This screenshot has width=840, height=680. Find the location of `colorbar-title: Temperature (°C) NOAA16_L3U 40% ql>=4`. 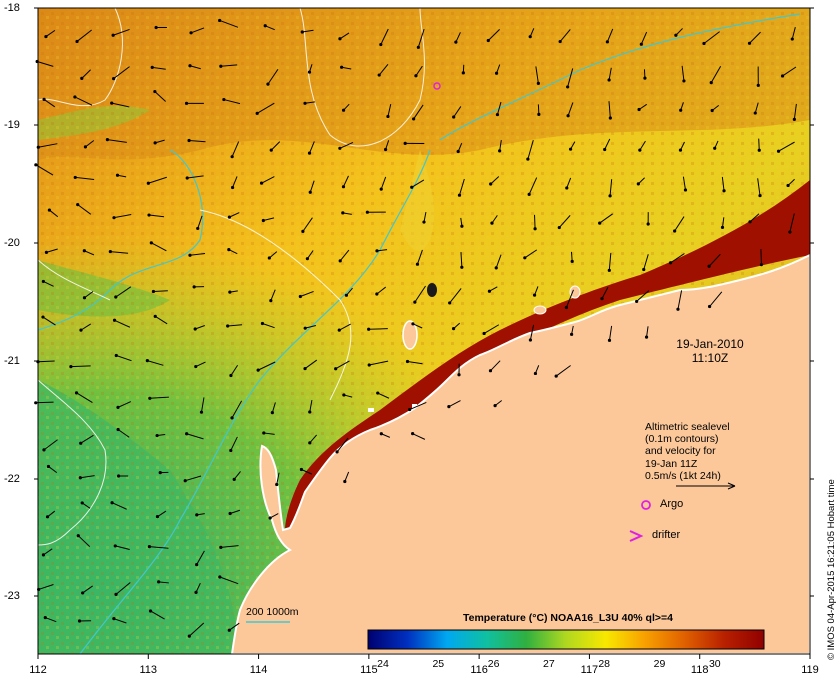

colorbar-title: Temperature (°C) NOAA16_L3U 40% ql>=4 is located at coordinates (568, 618).